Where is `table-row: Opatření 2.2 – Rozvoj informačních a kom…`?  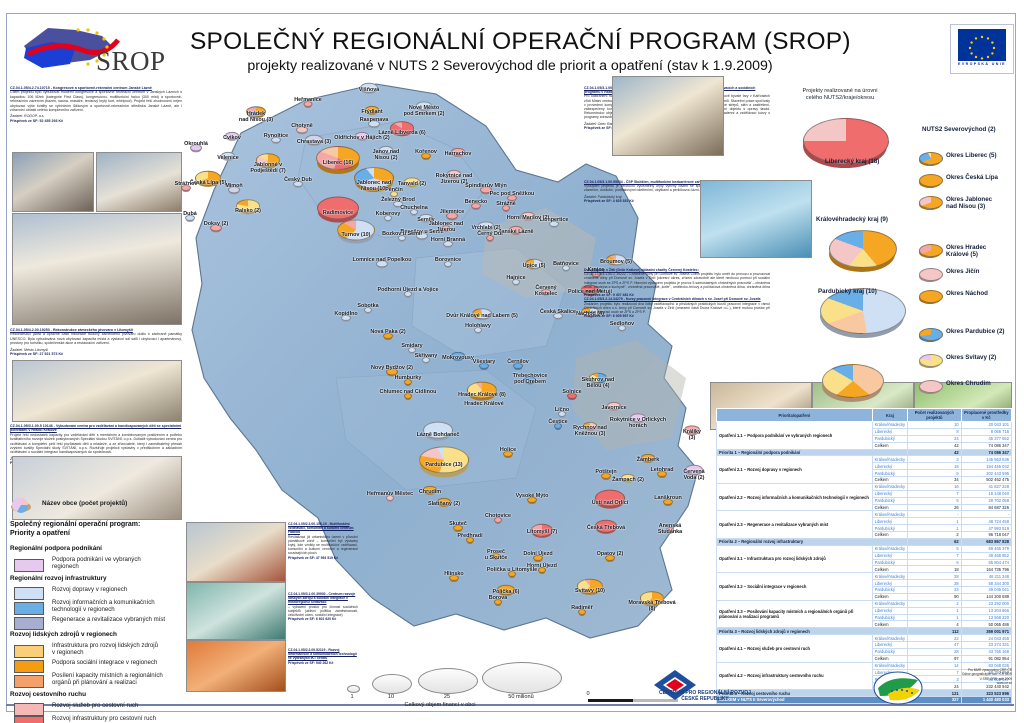 table-row: Opatření 2.2 – Rozvoj informačních a kom… is located at coordinates (864, 497).